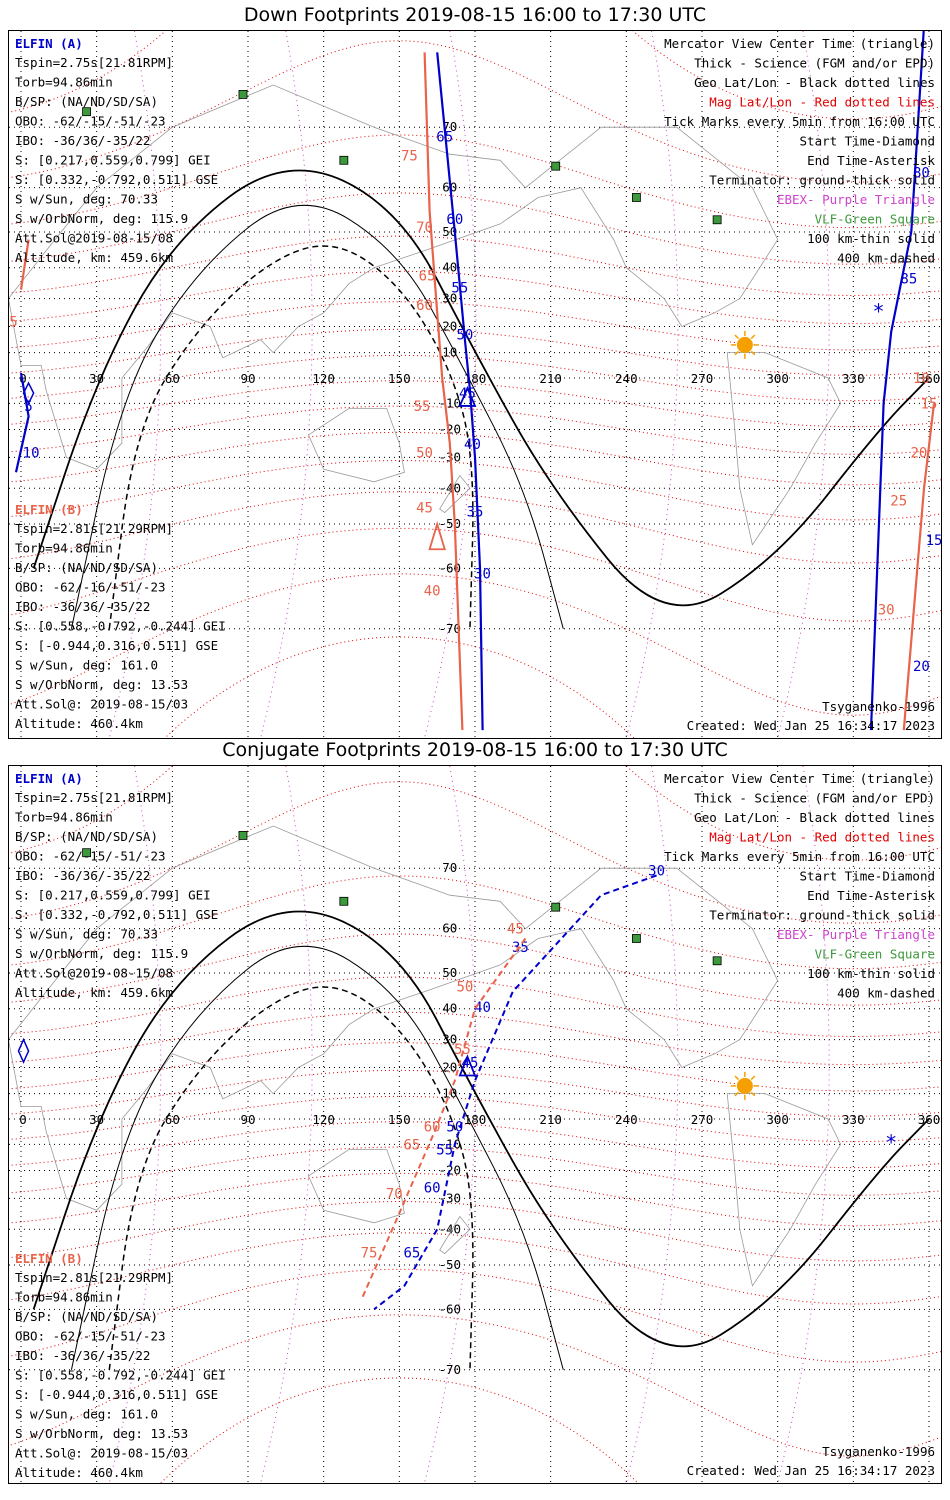 This screenshot has width=950, height=1500. Describe the element at coordinates (814, 817) in the screenshot. I see `legend-entry: Geo Lat/Lon - Black dotted lines` at that location.